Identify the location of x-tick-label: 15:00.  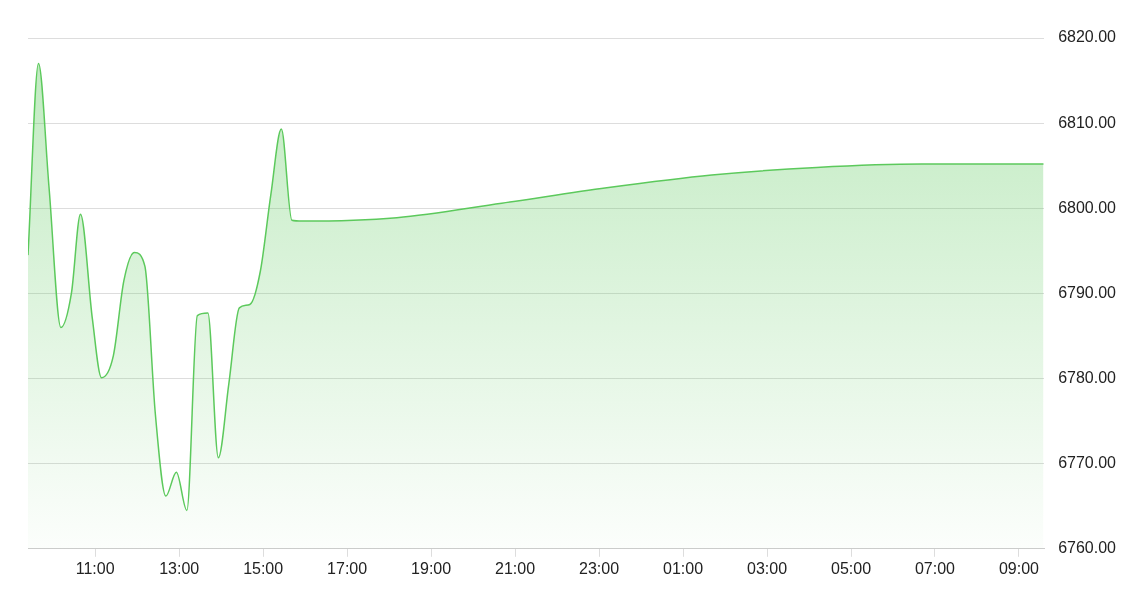
(263, 568).